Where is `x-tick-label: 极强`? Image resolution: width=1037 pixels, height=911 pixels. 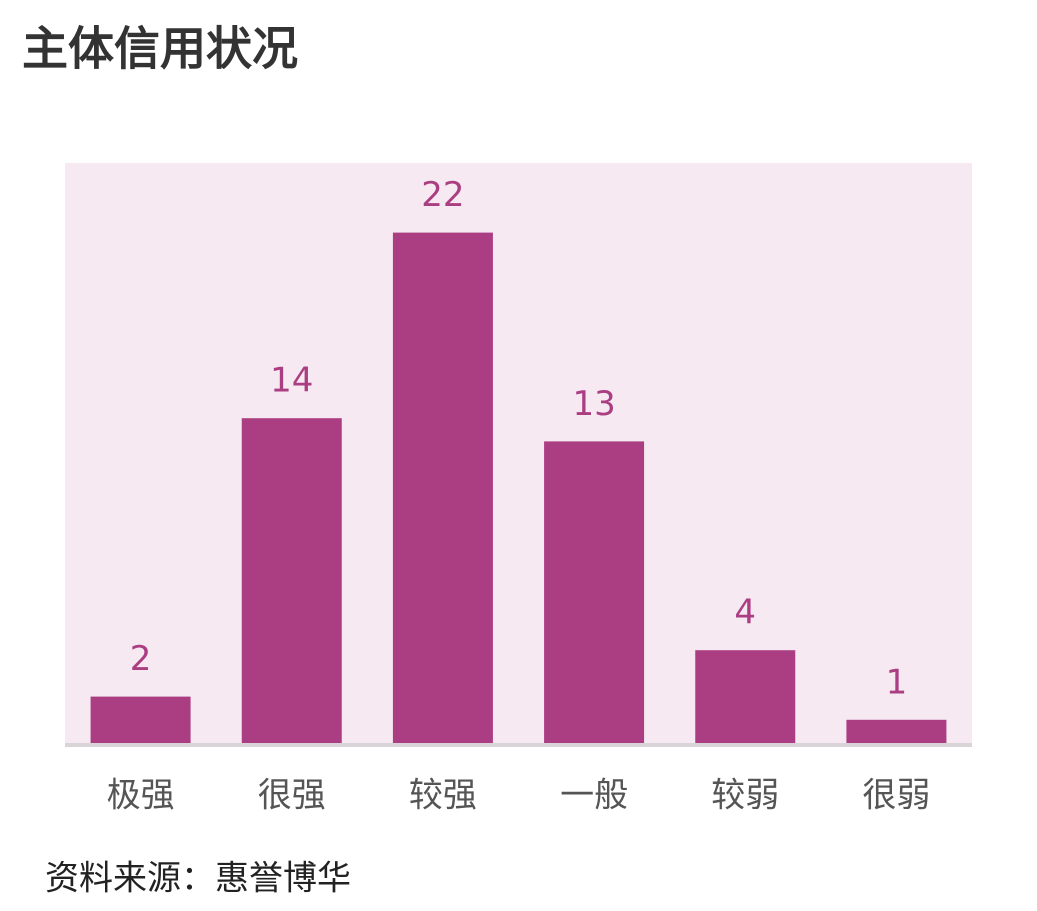
x-tick-label: 极强 is located at coordinates (141, 796).